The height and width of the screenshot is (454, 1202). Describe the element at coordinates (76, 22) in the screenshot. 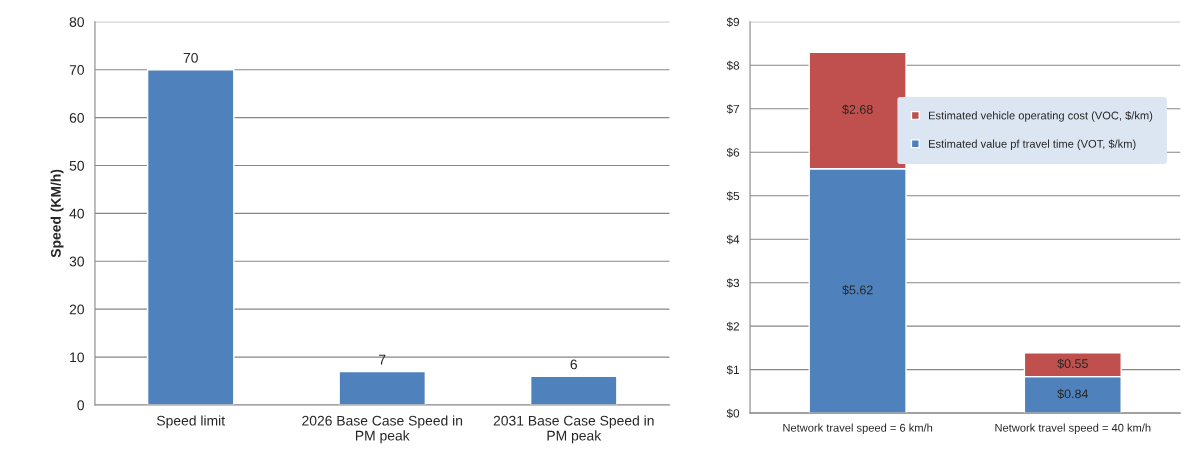

I see `y-tick-label: 80` at that location.